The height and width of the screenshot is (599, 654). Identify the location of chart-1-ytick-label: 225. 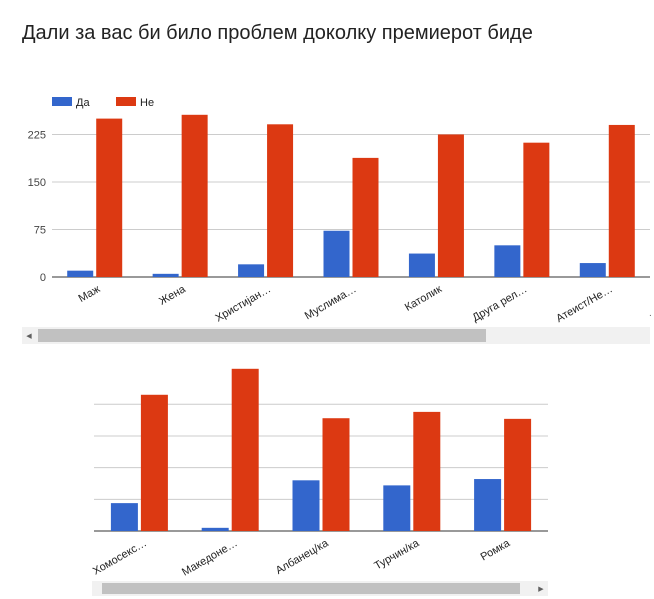
(37, 135).